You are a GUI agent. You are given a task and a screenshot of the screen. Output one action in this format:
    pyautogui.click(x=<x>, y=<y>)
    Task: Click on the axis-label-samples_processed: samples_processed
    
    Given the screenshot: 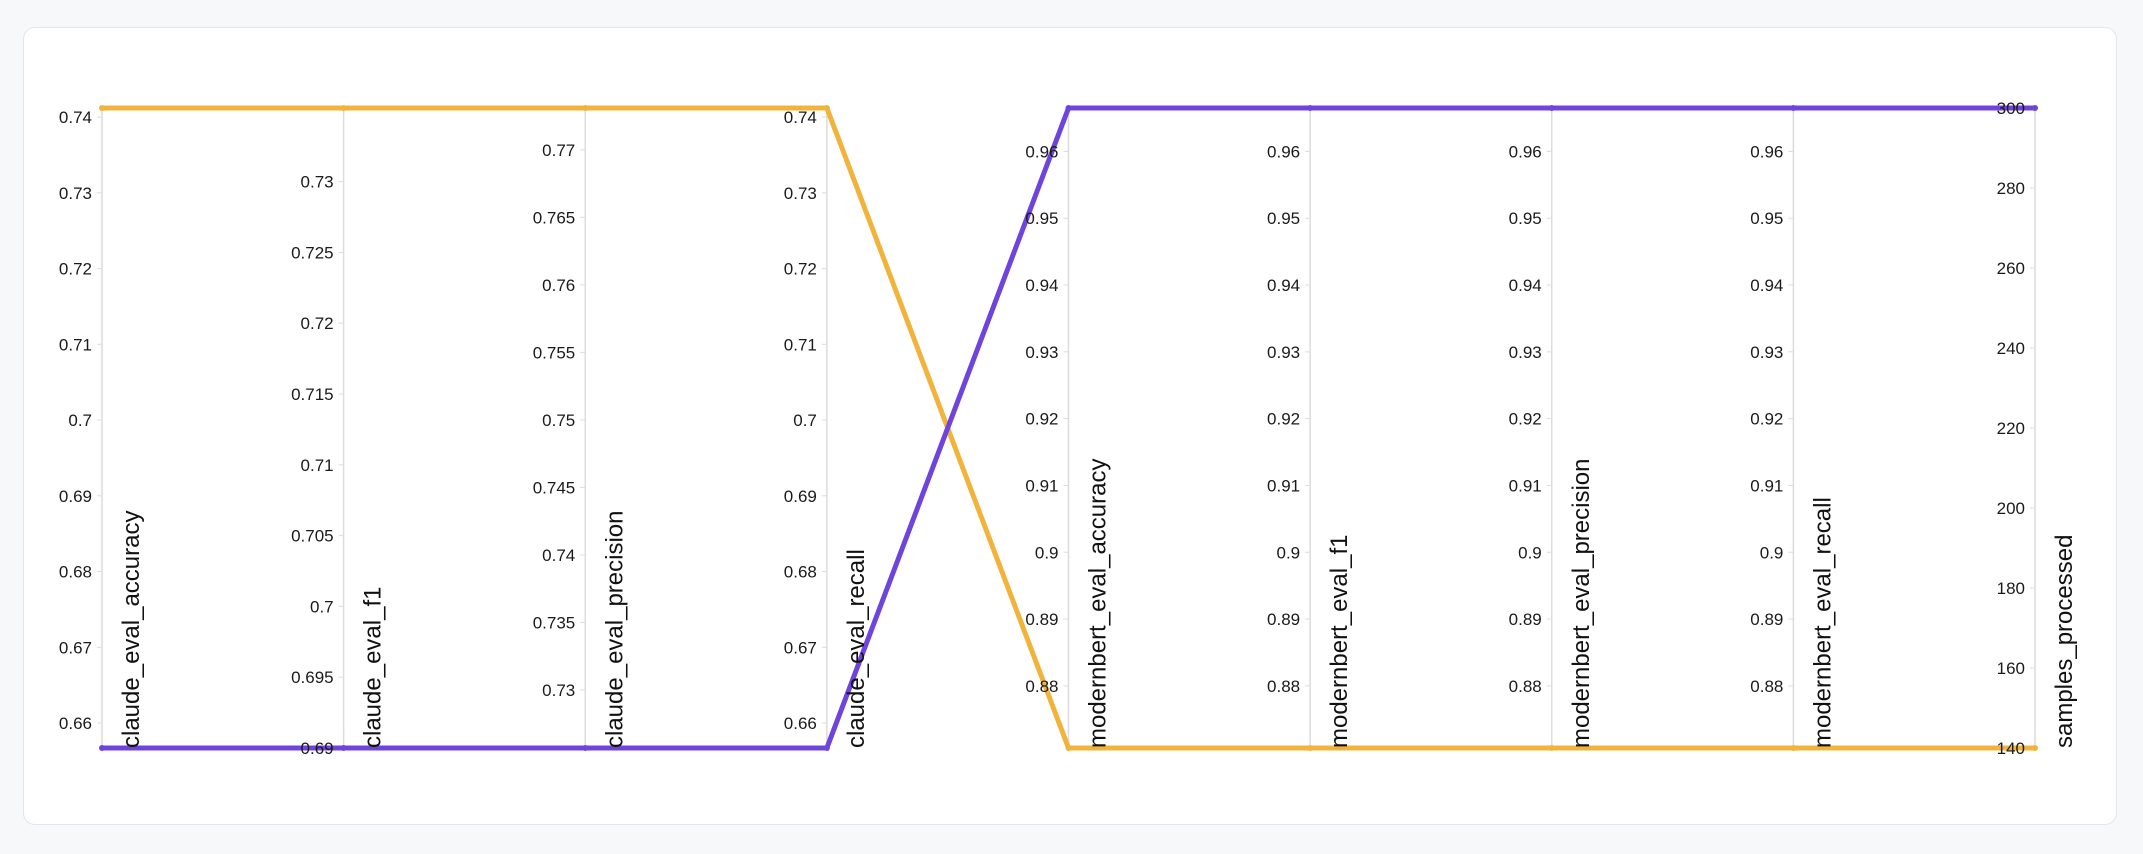 What is the action you would take?
    pyautogui.click(x=2064, y=641)
    